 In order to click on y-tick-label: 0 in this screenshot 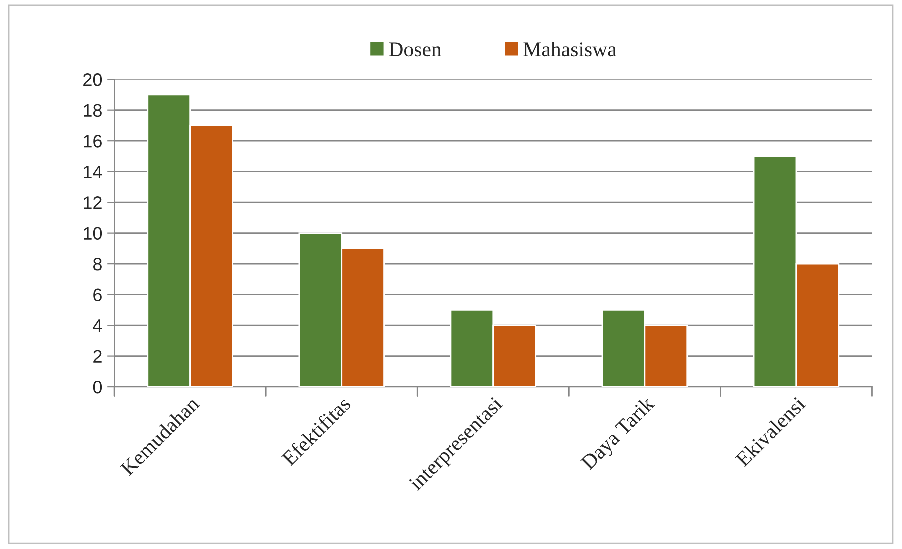, I will do `click(97, 387)`.